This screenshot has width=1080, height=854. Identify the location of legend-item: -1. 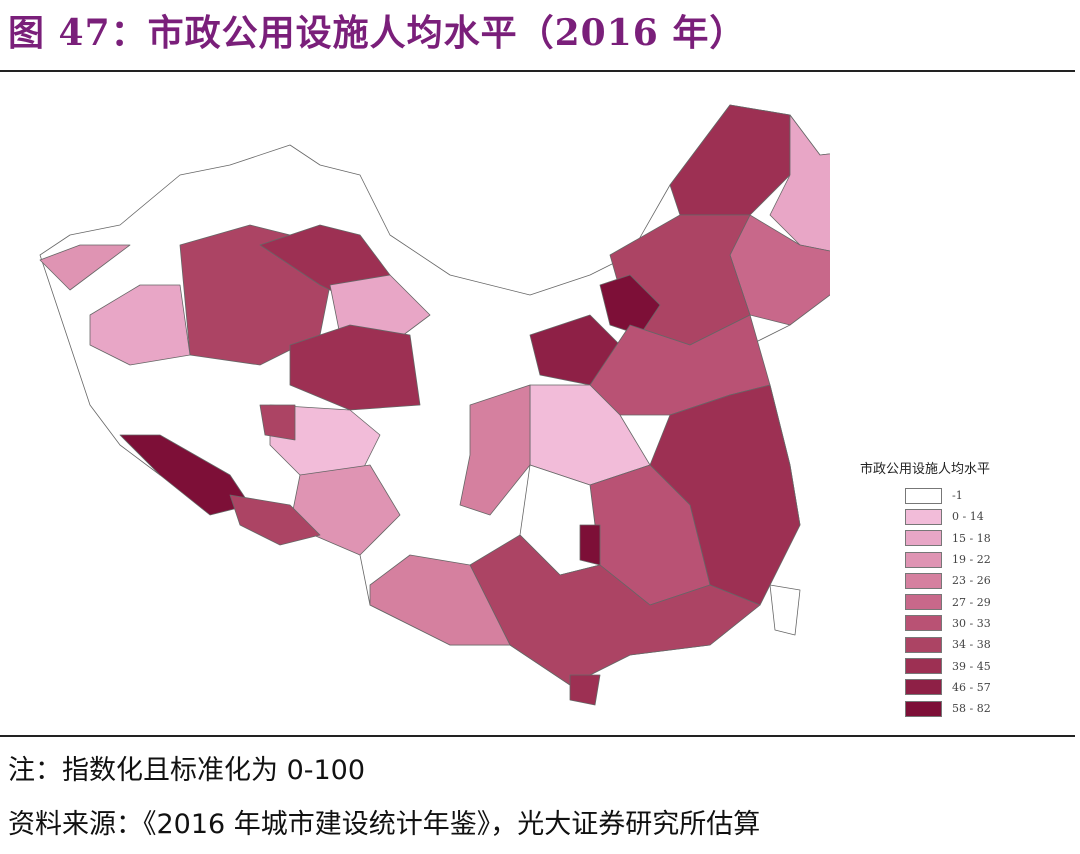
(948, 495).